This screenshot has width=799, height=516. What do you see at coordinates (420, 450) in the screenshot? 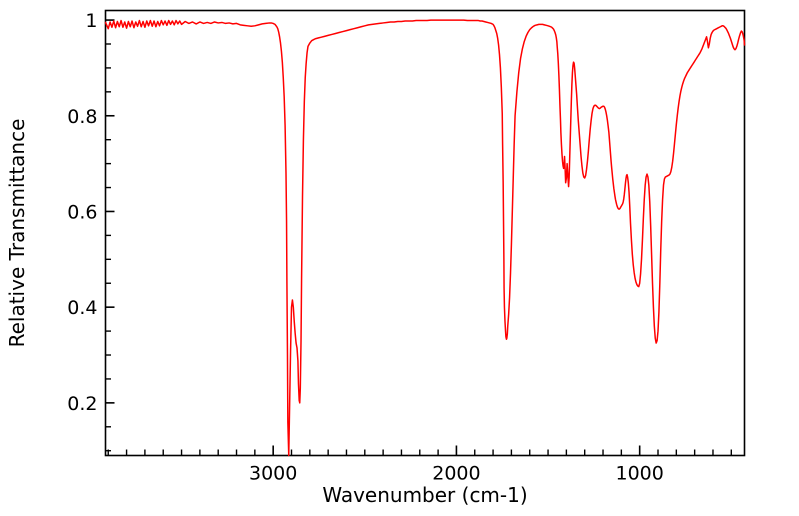
I see `x-axis-ticks` at bounding box center [420, 450].